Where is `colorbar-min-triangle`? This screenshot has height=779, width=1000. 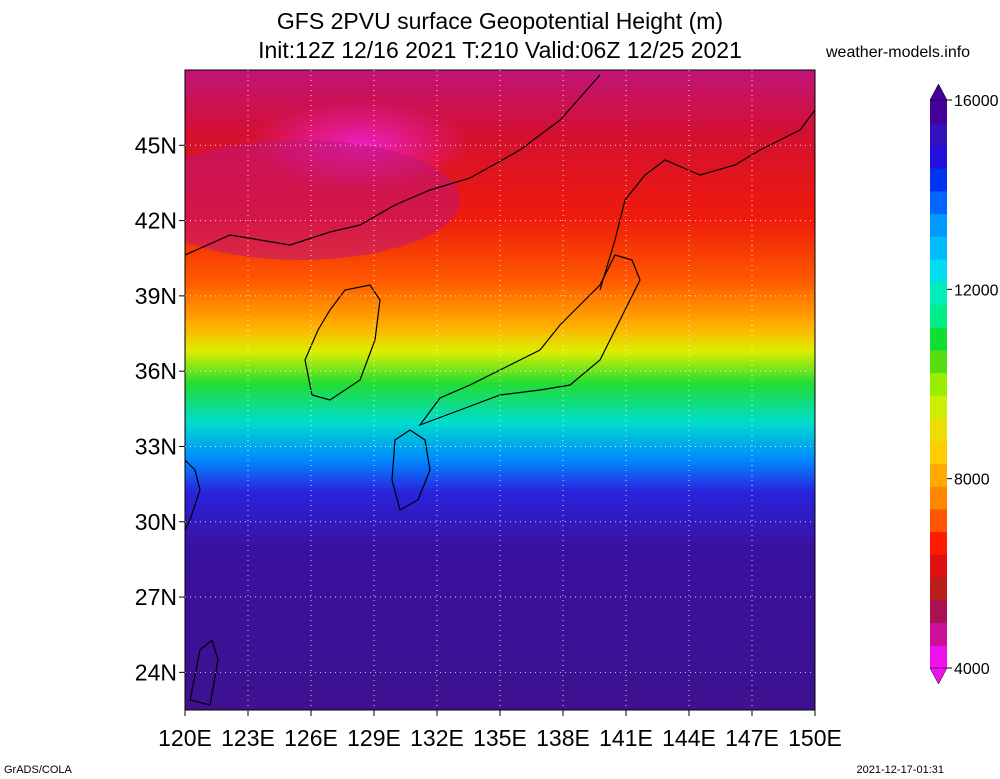 colorbar-min-triangle is located at coordinates (938, 676).